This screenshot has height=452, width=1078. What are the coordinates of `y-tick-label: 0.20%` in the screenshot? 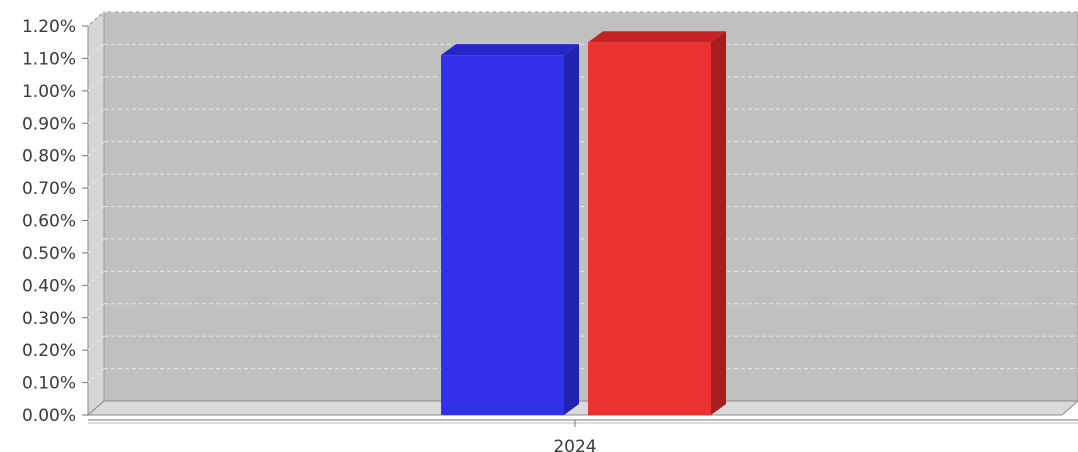 It's located at (49, 351).